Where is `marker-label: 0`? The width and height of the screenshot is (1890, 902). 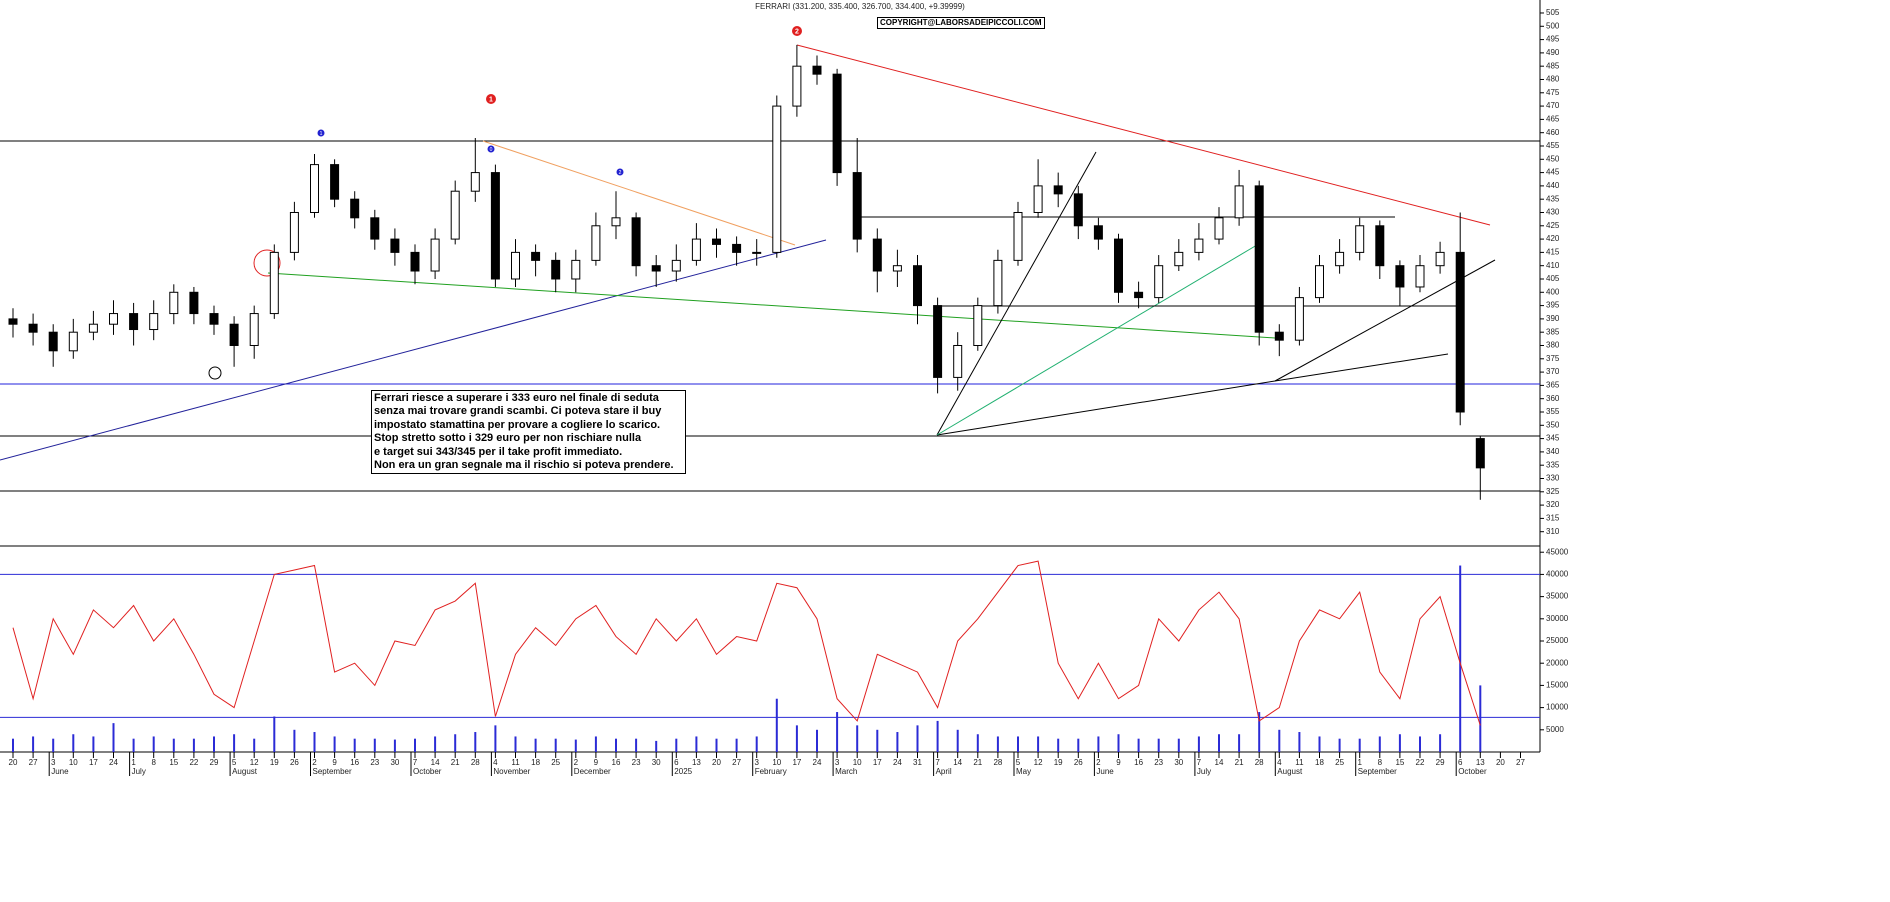
marker-label: 0 is located at coordinates (491, 150).